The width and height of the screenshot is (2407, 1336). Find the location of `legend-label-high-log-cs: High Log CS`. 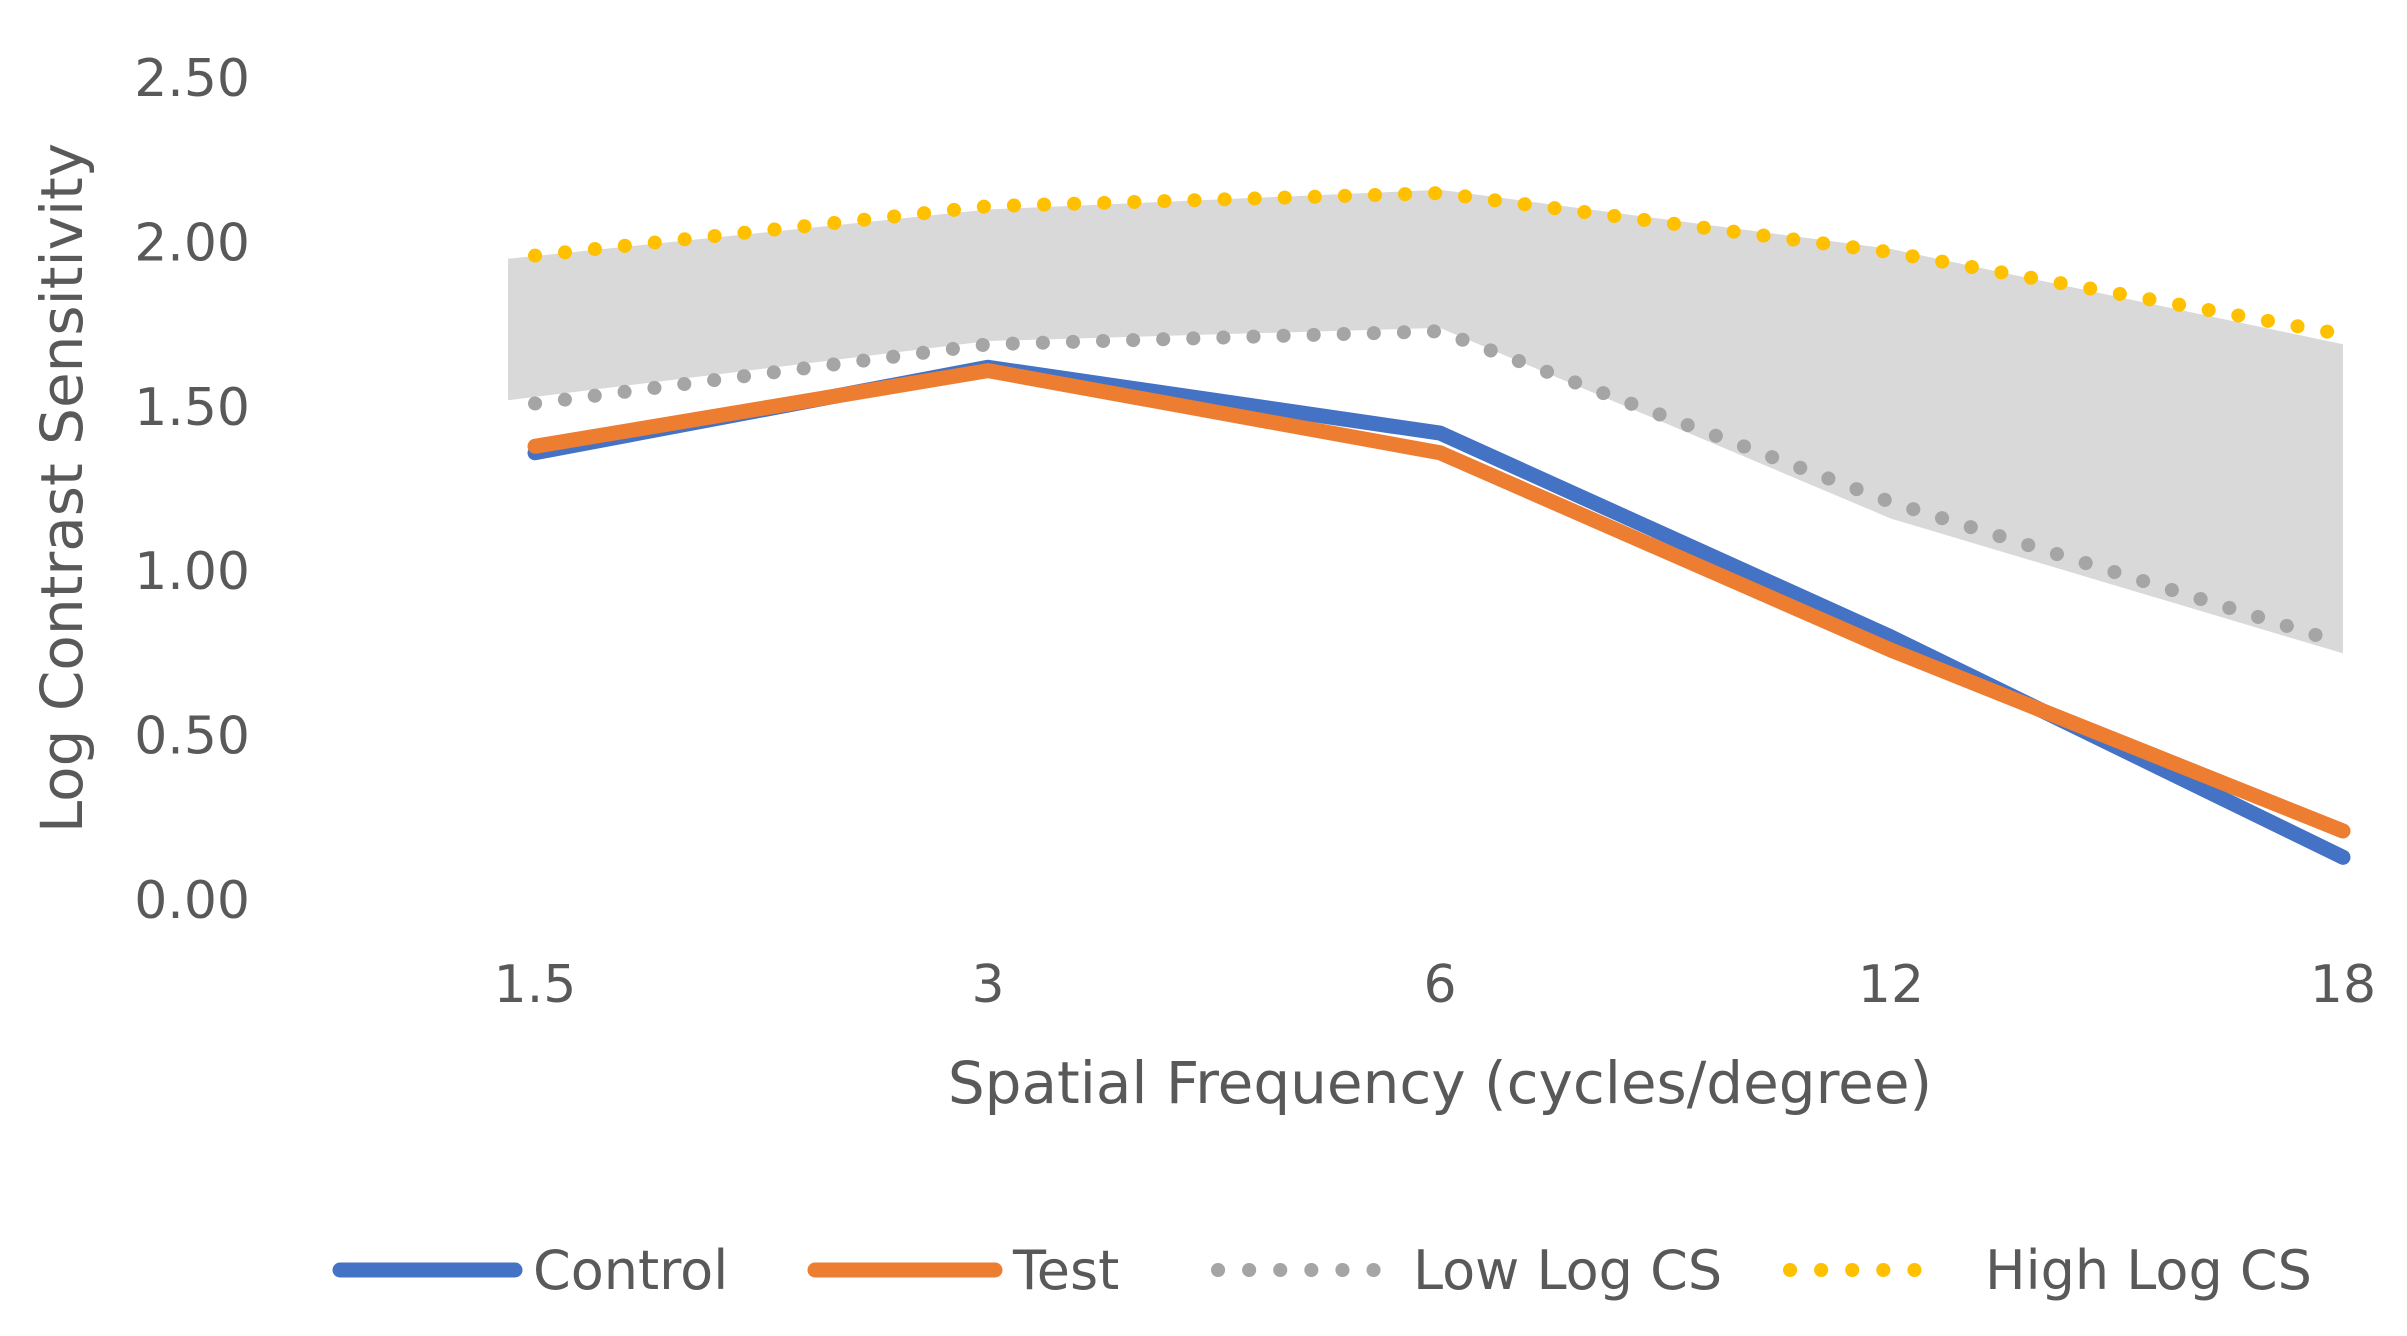

legend-label-high-log-cs: High Log CS is located at coordinates (2148, 1270).